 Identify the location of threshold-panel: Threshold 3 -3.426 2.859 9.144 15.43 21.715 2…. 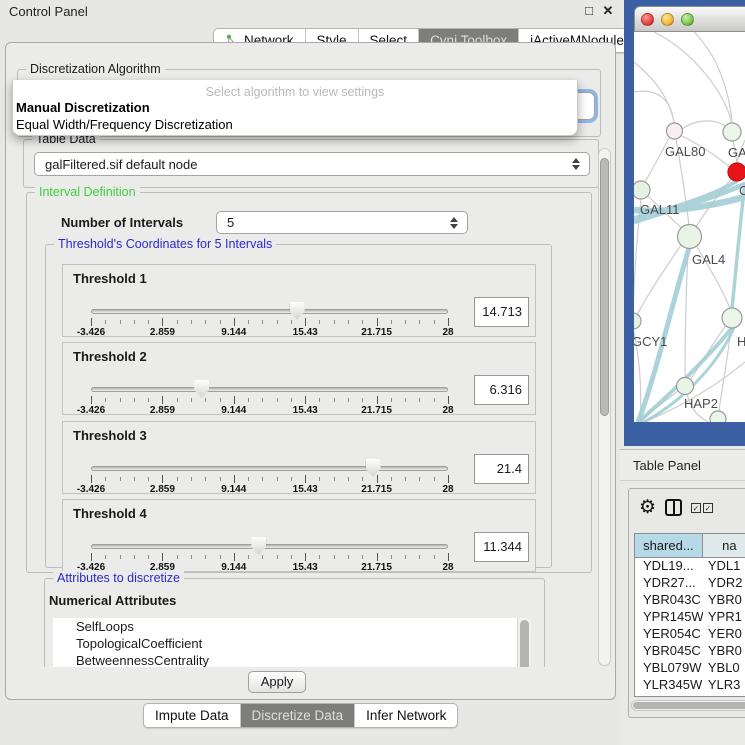
(299, 458).